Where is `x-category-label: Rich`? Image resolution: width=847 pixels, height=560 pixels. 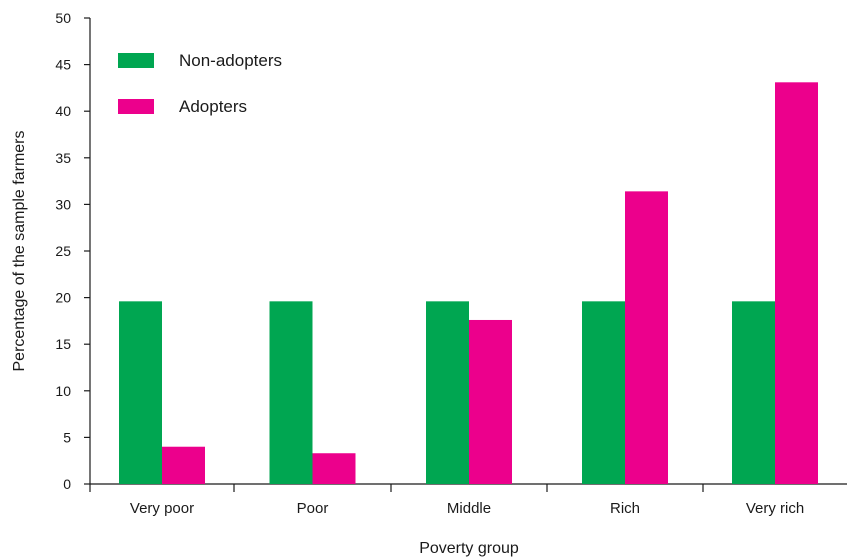
x-category-label: Rich is located at coordinates (625, 508).